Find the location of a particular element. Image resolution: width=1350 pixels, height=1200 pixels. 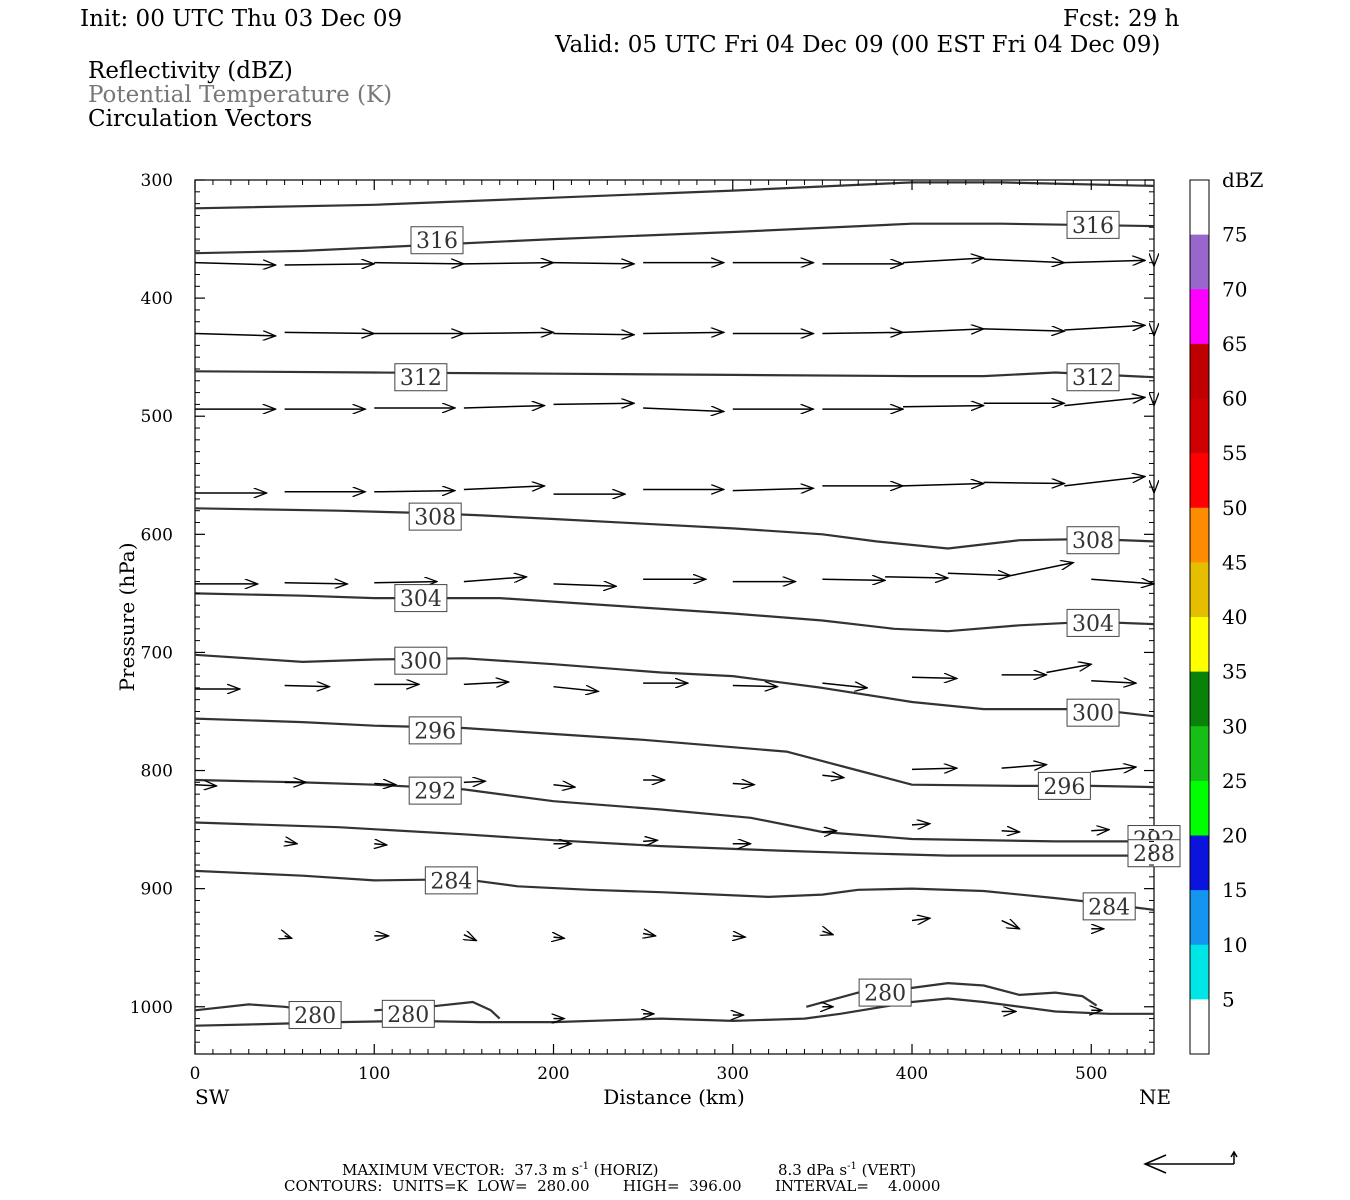

y-tick-label: 300 is located at coordinates (157, 181).